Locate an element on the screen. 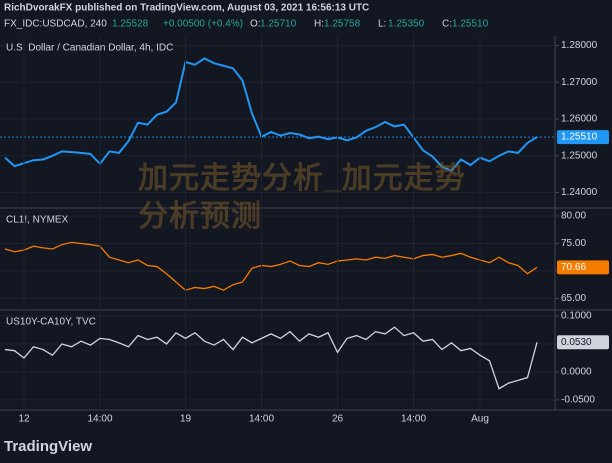  y-tick-label: 80.00 is located at coordinates (573, 216).